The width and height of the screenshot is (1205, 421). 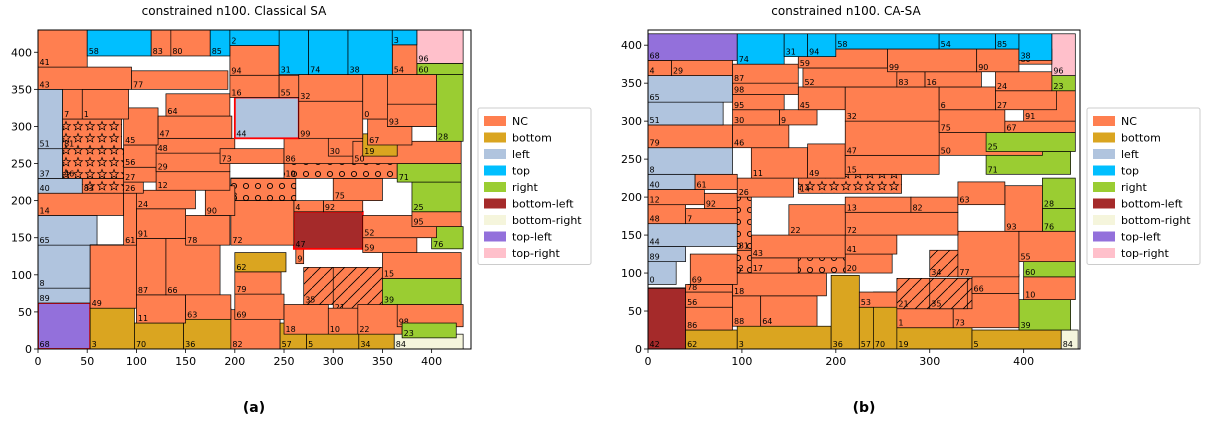 What do you see at coordinates (404, 59) in the screenshot?
I see `rect-54: 54` at bounding box center [404, 59].